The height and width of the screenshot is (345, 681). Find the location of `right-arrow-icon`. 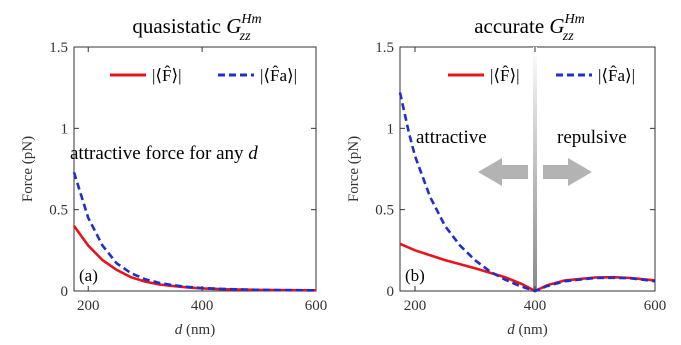

right-arrow-icon is located at coordinates (567, 172).